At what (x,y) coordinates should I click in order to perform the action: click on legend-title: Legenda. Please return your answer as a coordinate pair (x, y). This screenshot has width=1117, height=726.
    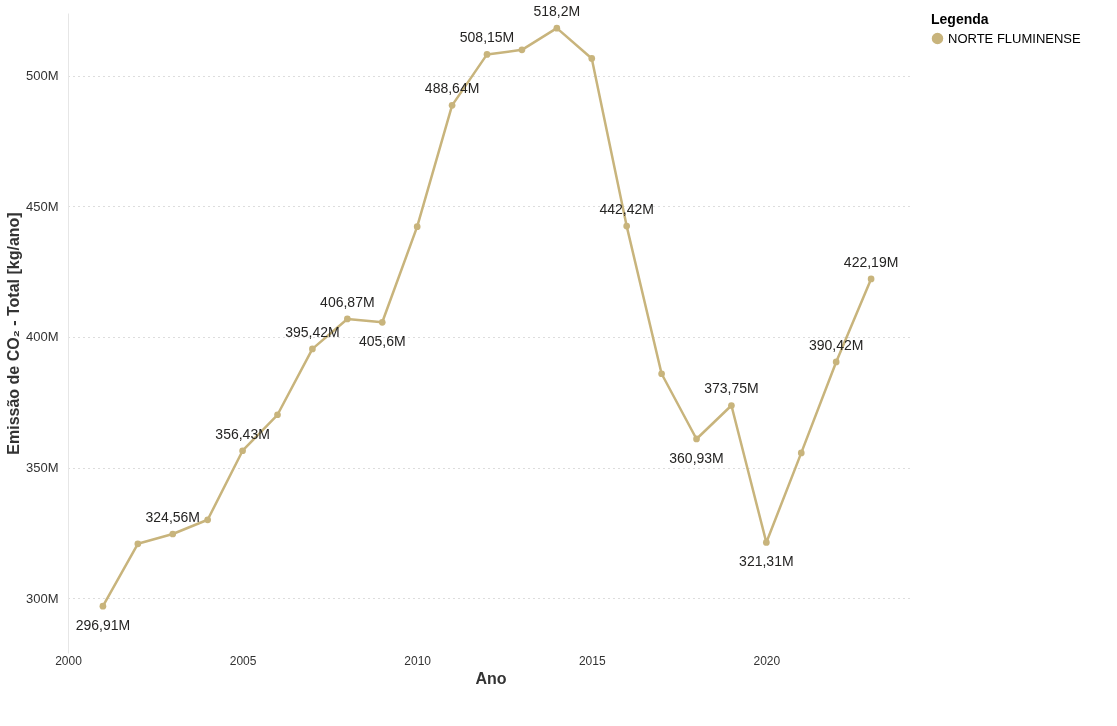
    Looking at the image, I should click on (960, 19).